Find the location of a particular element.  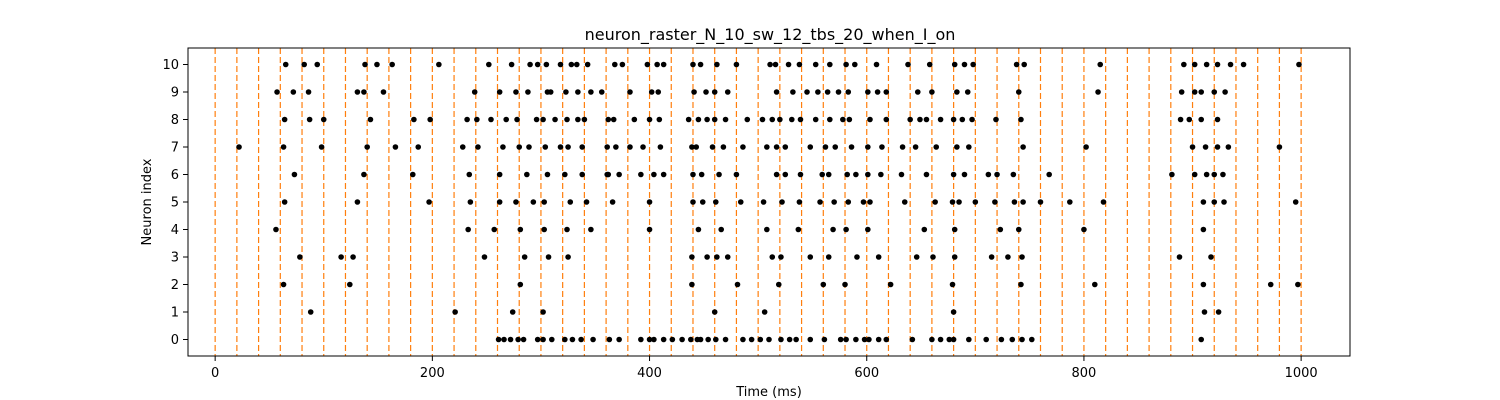

x-axis-label: Time (ms) is located at coordinates (768, 392).